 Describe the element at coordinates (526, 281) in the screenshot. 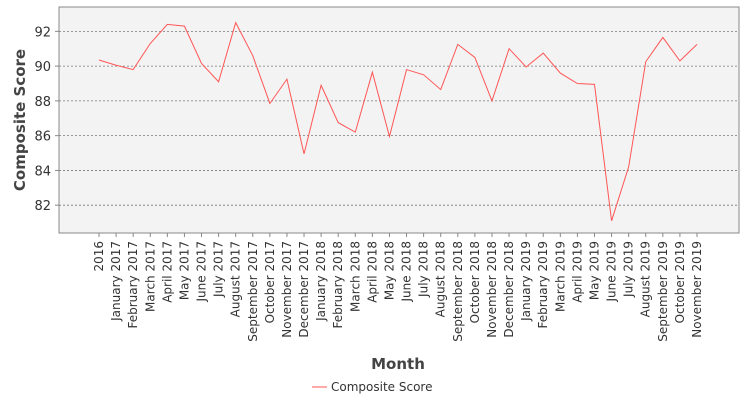

I see `x-tick-label: January 2019` at that location.